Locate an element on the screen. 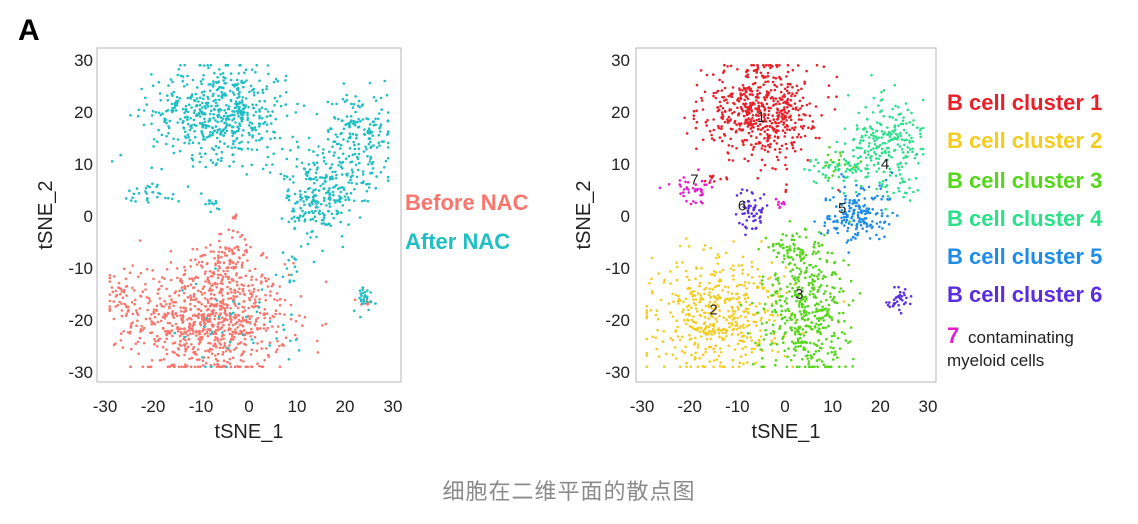 The image size is (1138, 524). y-tick-label: 30 is located at coordinates (620, 60).